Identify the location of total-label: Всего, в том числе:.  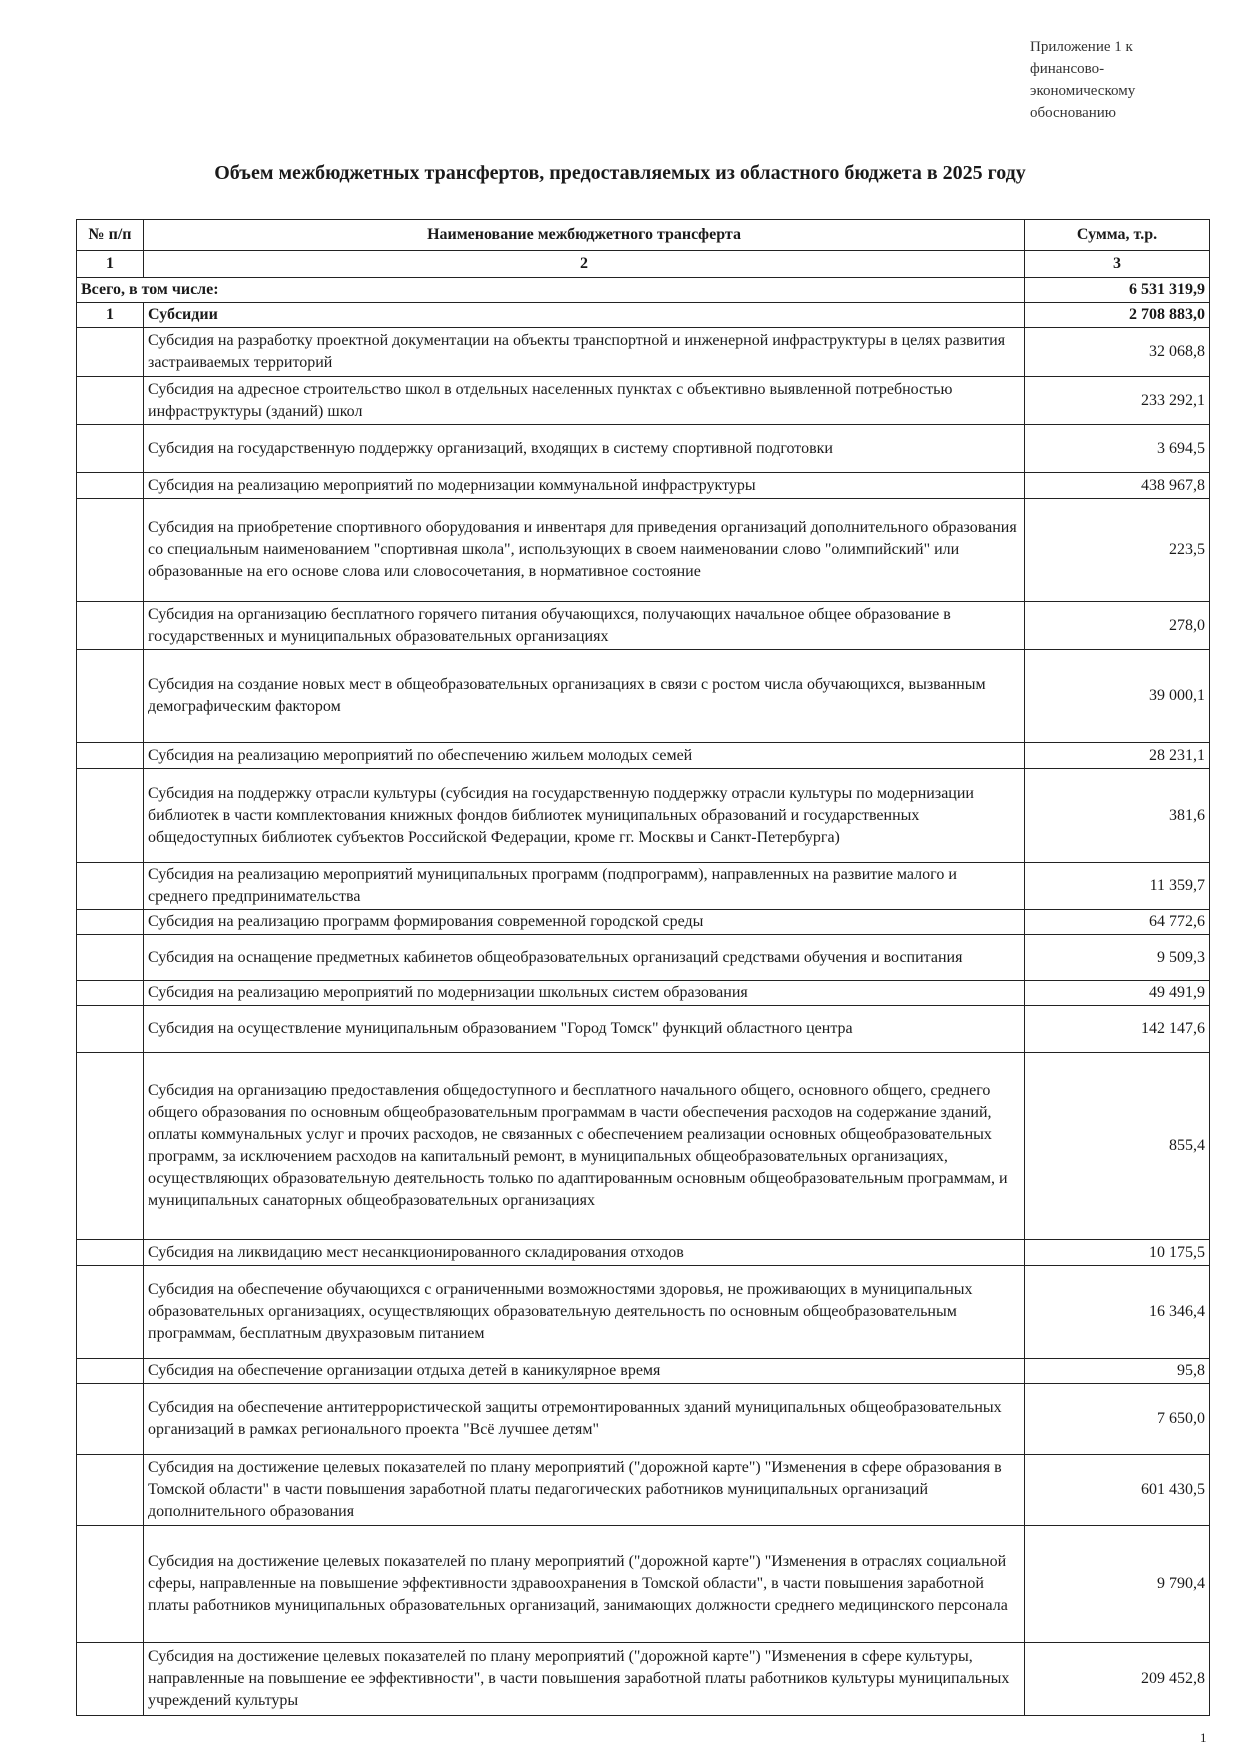
(550, 290).